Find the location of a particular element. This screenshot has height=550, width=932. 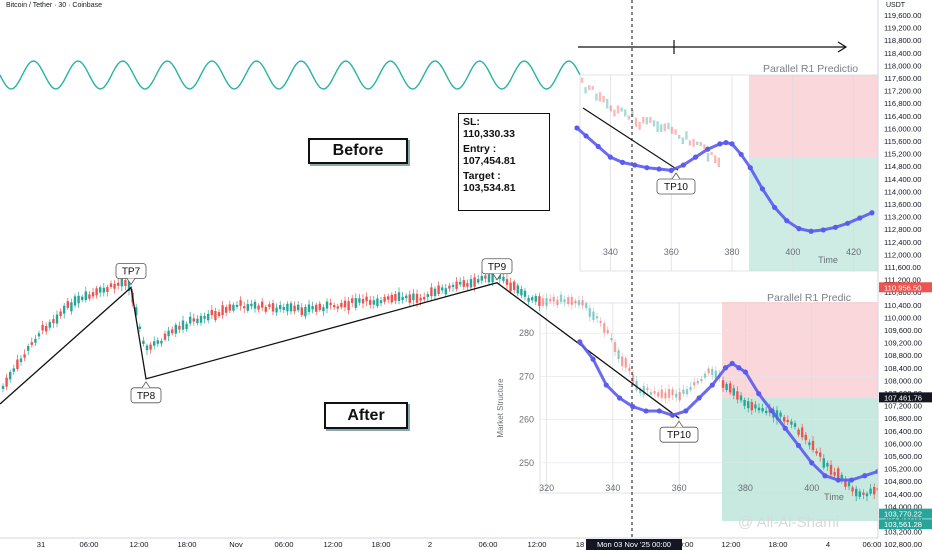

price-tick: 119,600.00 is located at coordinates (902, 15).